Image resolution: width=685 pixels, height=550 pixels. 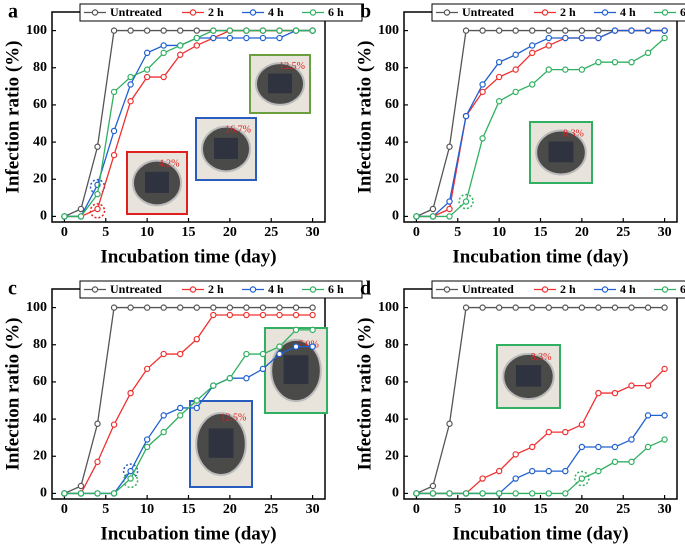 What do you see at coordinates (336, 12) in the screenshot?
I see `legend-label: 6 h` at bounding box center [336, 12].